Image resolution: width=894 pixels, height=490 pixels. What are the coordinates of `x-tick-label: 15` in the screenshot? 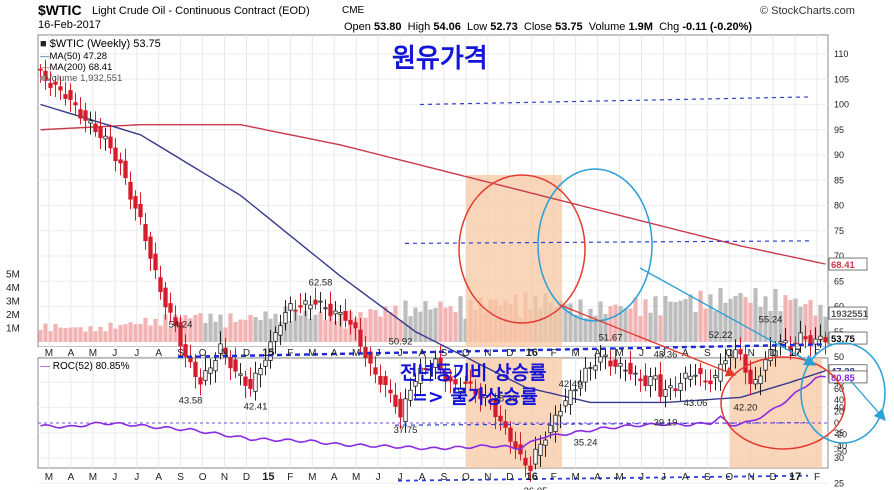 It's located at (268, 353).